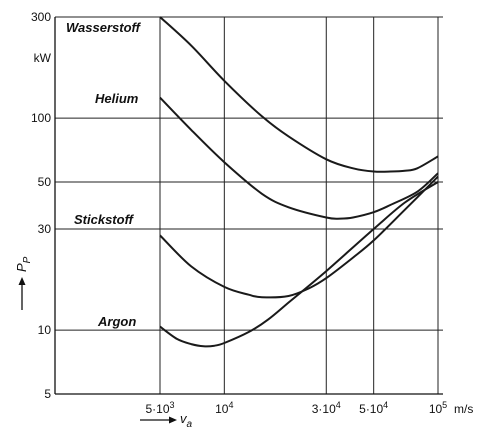  I want to click on y-axis-subscript: P, so click(27, 259).